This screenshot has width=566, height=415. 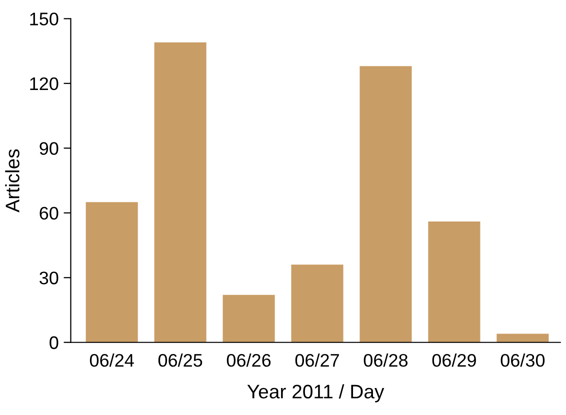 I want to click on x-axis-title: Year 2011 / Day, so click(x=315, y=393).